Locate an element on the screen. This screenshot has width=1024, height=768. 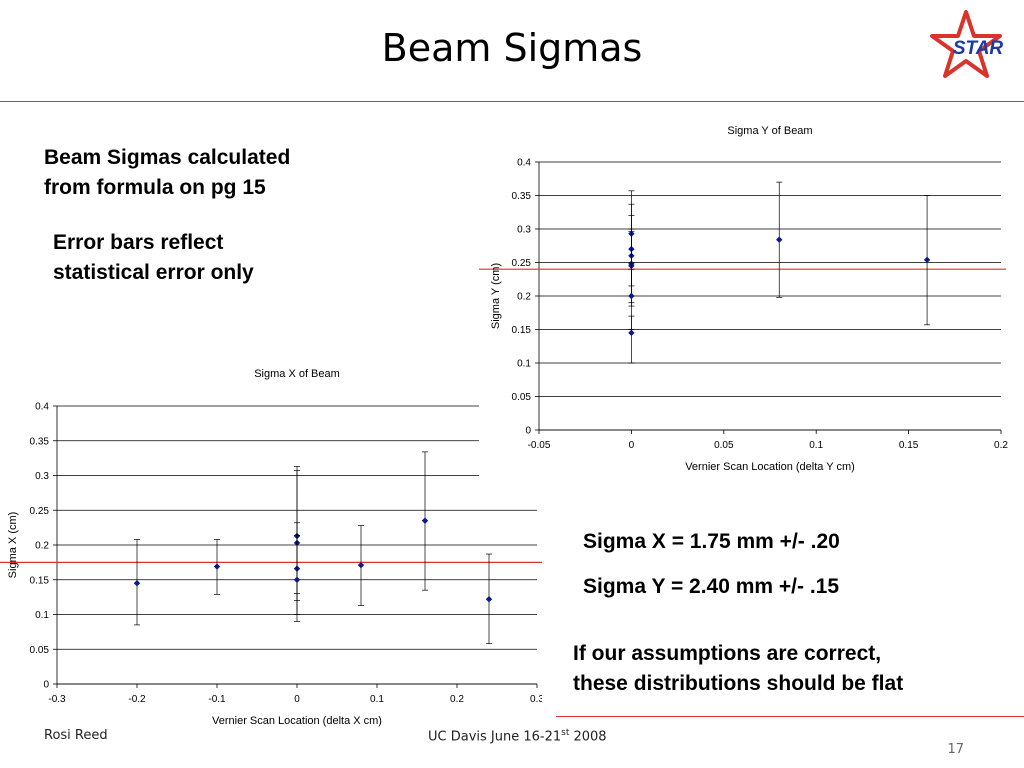
star-logo: STAR is located at coordinates (967, 44).